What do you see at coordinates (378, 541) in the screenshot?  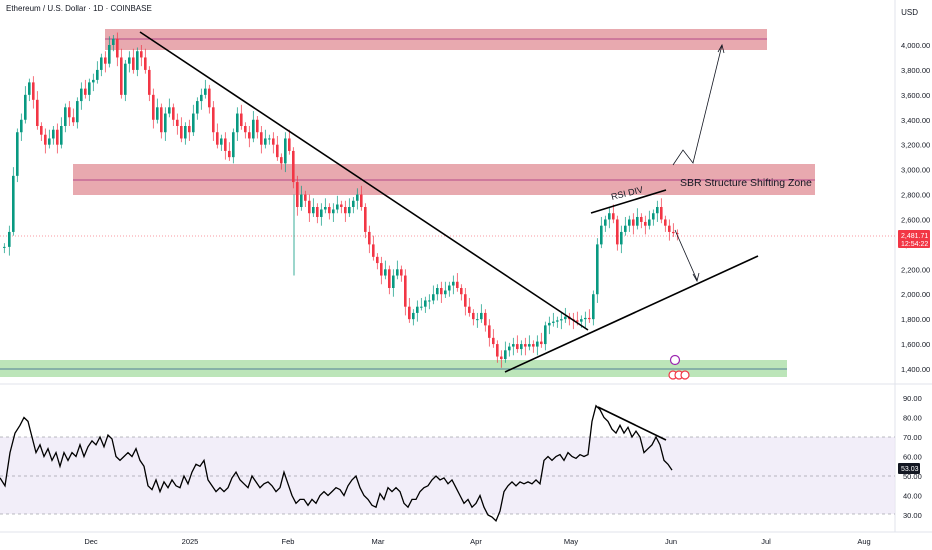 I see `time-tick-label: Mar` at bounding box center [378, 541].